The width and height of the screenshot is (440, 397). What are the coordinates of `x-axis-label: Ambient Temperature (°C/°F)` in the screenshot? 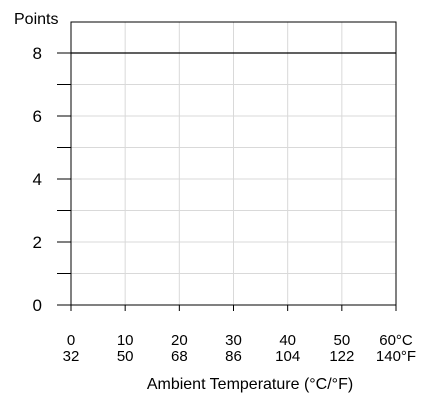 It's located at (250, 384).